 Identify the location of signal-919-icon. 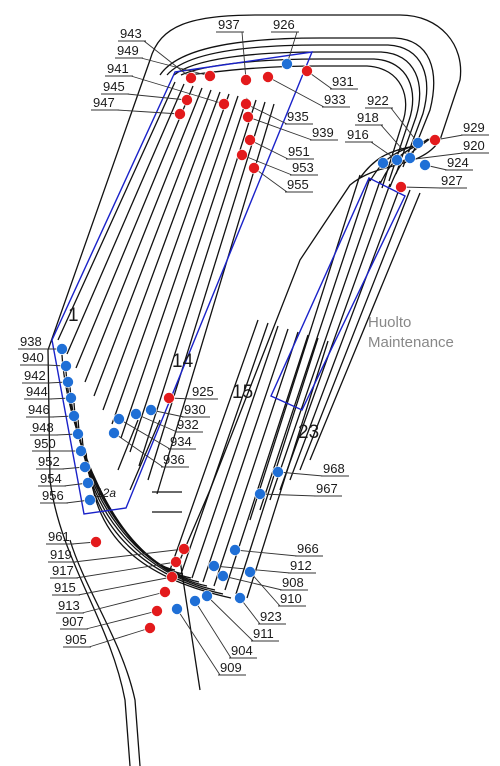
(184, 549).